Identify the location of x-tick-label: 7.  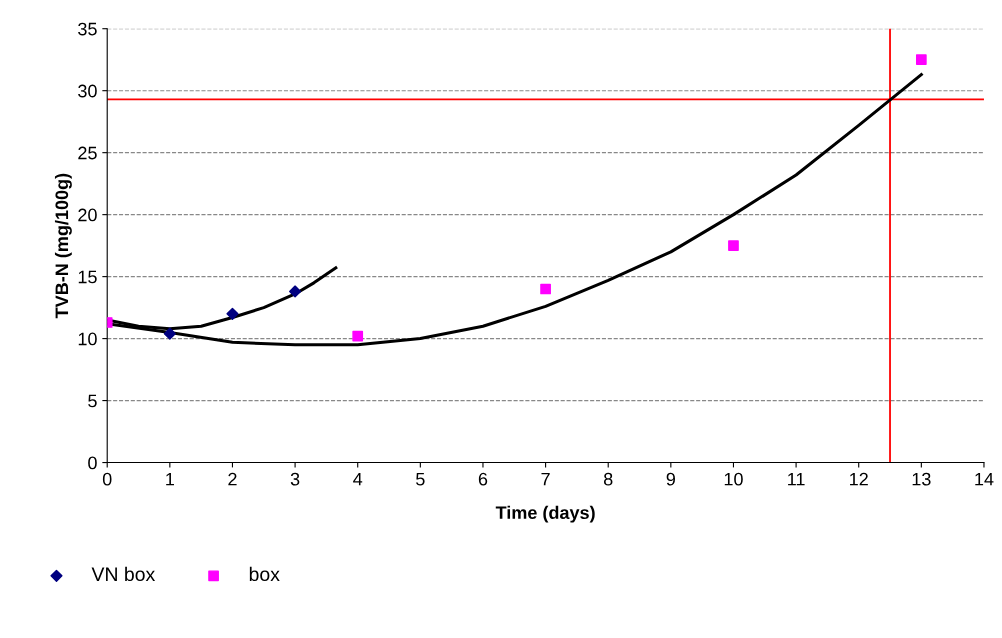
(545, 479).